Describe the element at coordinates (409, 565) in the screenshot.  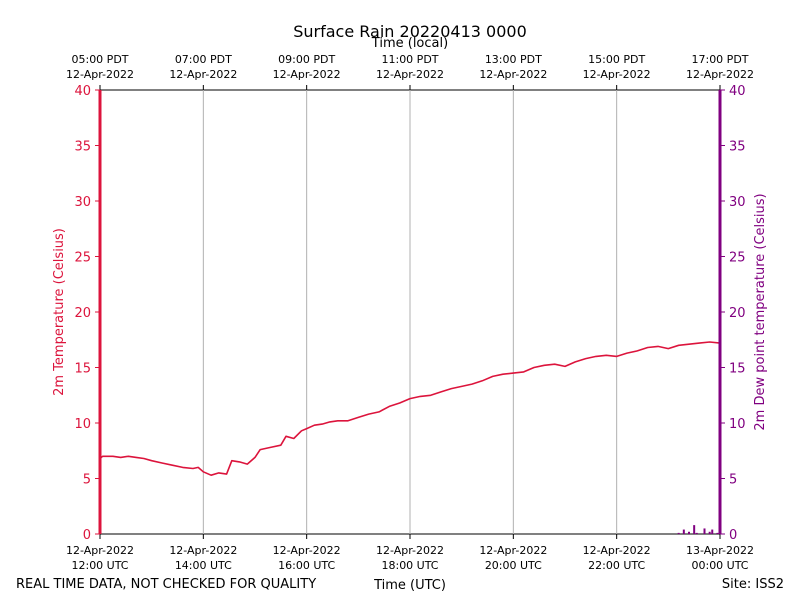
I see `x-tick-label-time: 18:00 UTC` at that location.